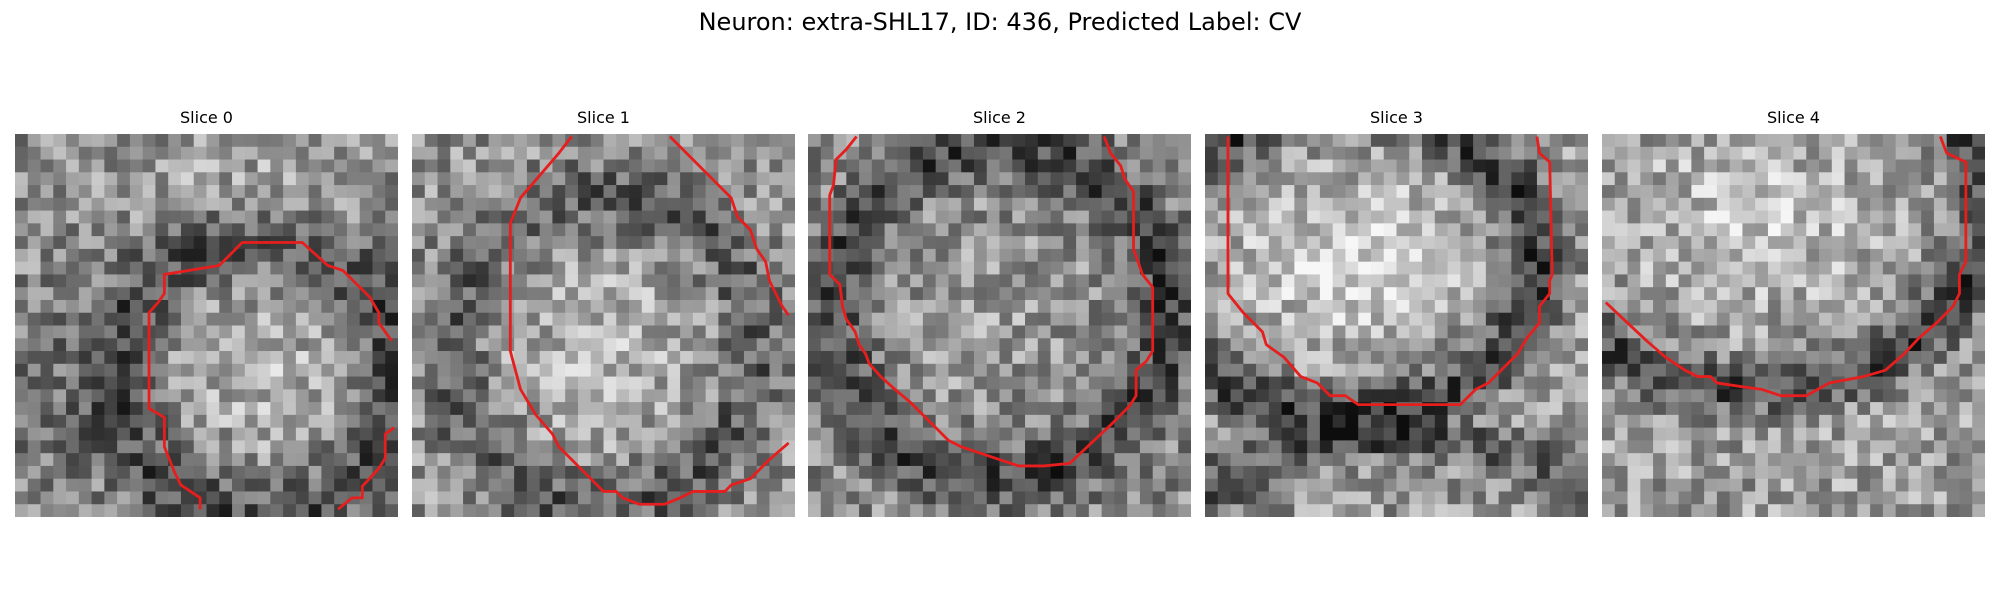 The height and width of the screenshot is (600, 2000). I want to click on slice-panel-2: Slice 2, so click(999, 312).